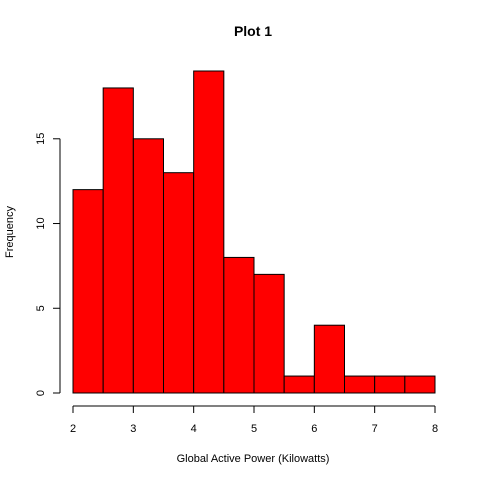 The height and width of the screenshot is (480, 480). Describe the element at coordinates (133, 429) in the screenshot. I see `x-tick-label: 3` at that location.